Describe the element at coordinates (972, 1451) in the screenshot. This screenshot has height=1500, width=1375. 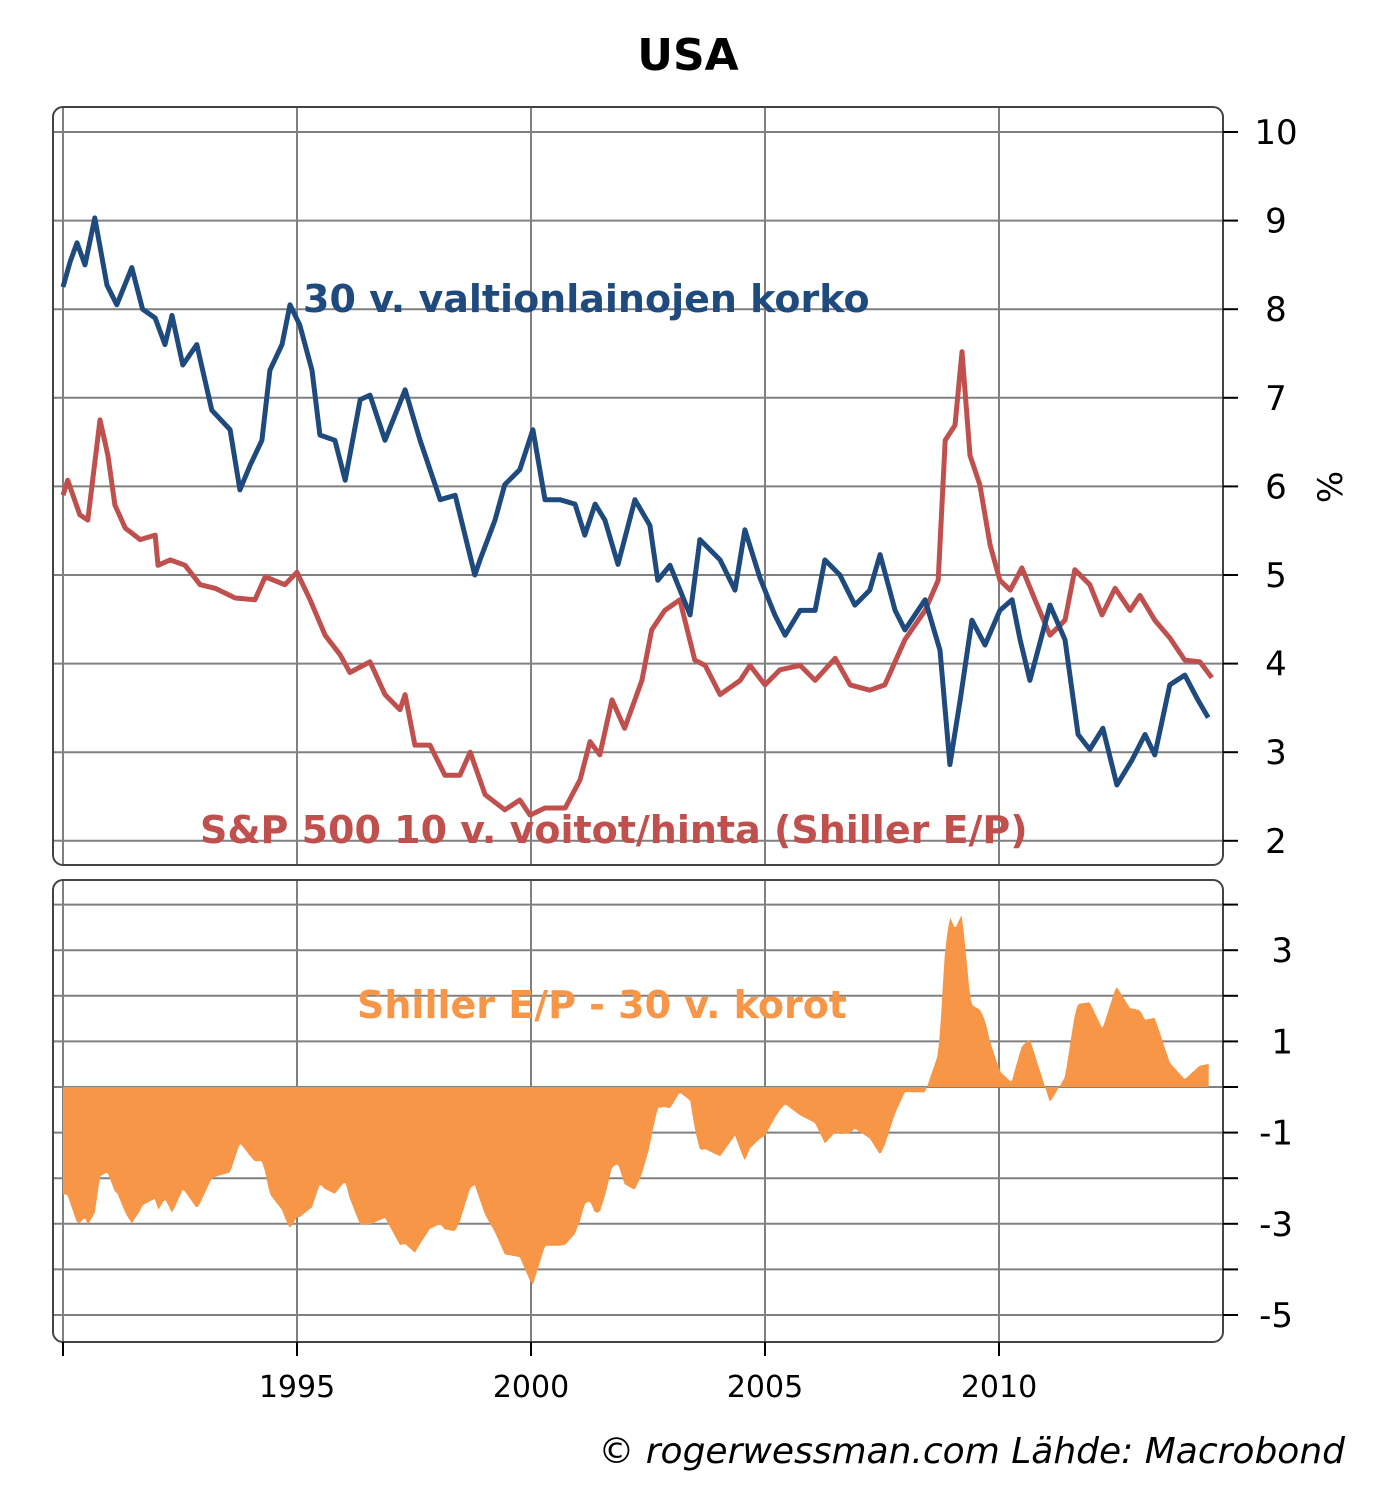
I see `footer-source: © rogerwessman.com Lähde: Macrobond` at that location.